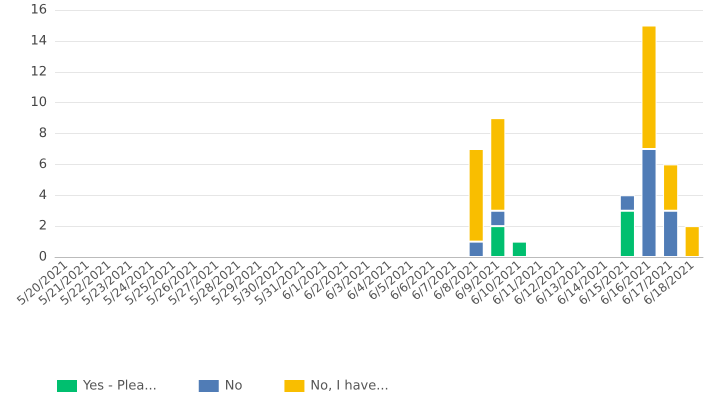 This screenshot has height=407, width=715. Describe the element at coordinates (42, 195) in the screenshot. I see `y-tick-label: 4` at that location.